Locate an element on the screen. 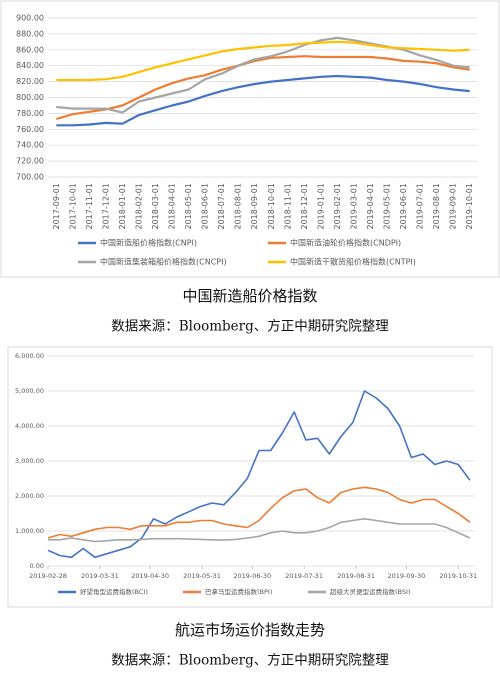 This screenshot has width=500, height=674. y-tick-label: 720.00 is located at coordinates (30, 161).